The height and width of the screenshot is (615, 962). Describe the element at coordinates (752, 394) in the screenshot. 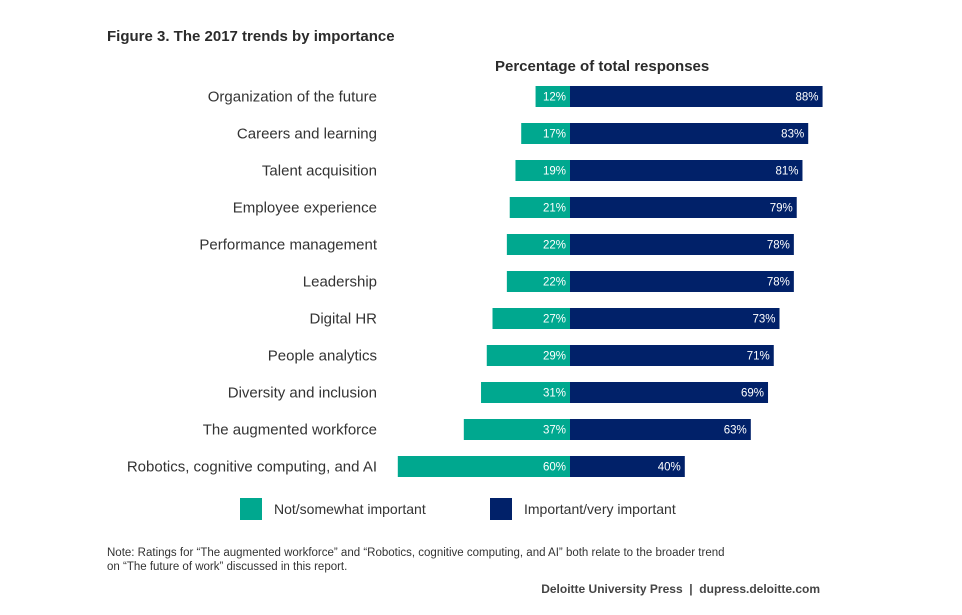

I see `value-label-important: 69%` at that location.